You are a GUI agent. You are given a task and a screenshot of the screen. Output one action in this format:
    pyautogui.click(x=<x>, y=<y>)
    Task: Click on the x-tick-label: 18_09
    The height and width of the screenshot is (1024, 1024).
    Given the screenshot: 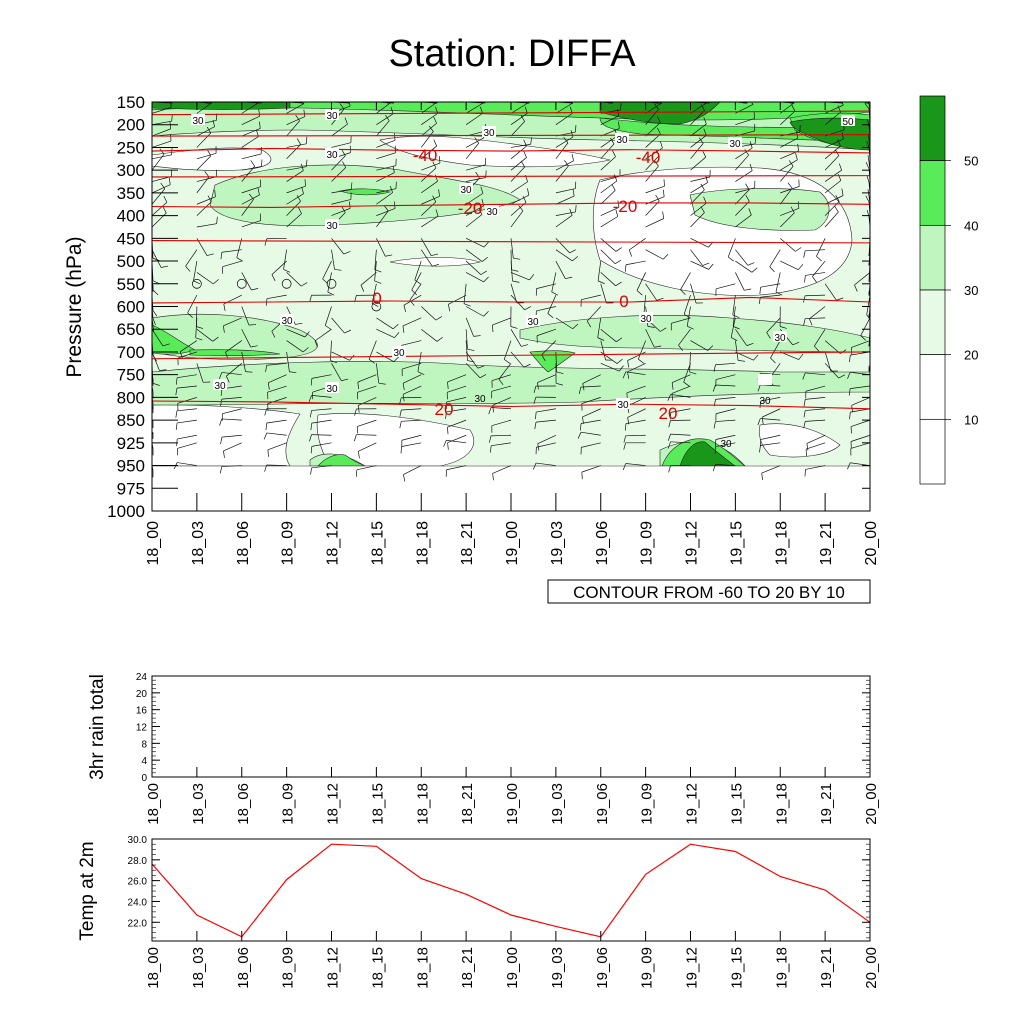 What is the action you would take?
    pyautogui.click(x=288, y=543)
    